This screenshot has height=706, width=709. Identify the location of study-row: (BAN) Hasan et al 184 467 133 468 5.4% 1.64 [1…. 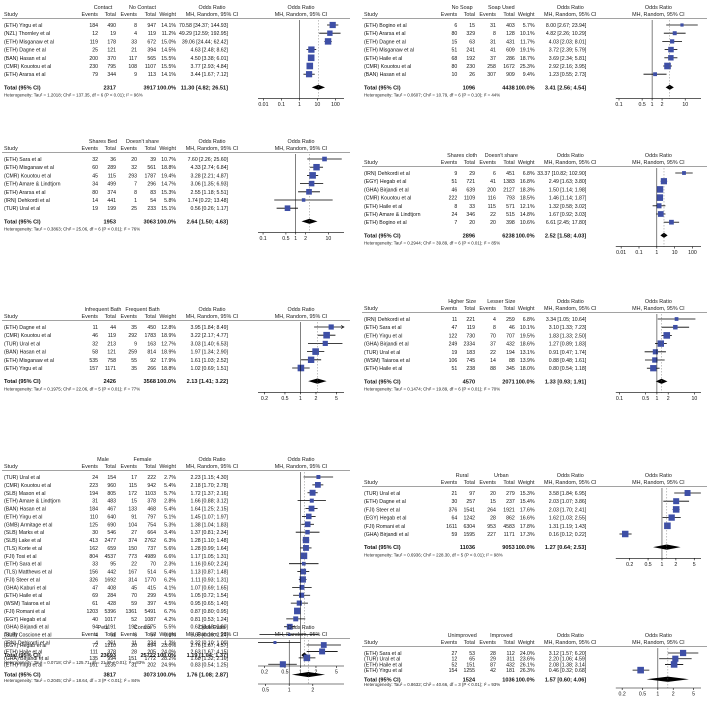
(161, 509).